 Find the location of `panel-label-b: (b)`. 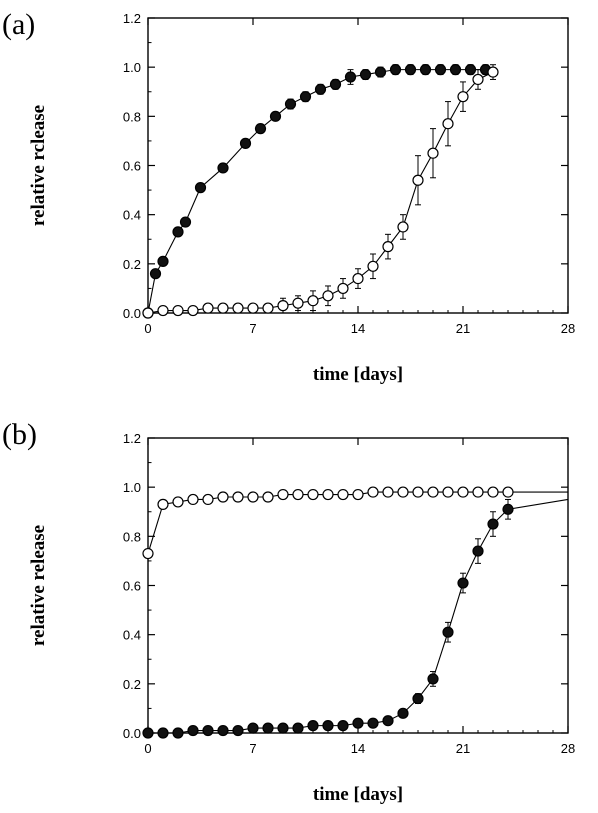

panel-label-b: (b) is located at coordinates (19, 434).